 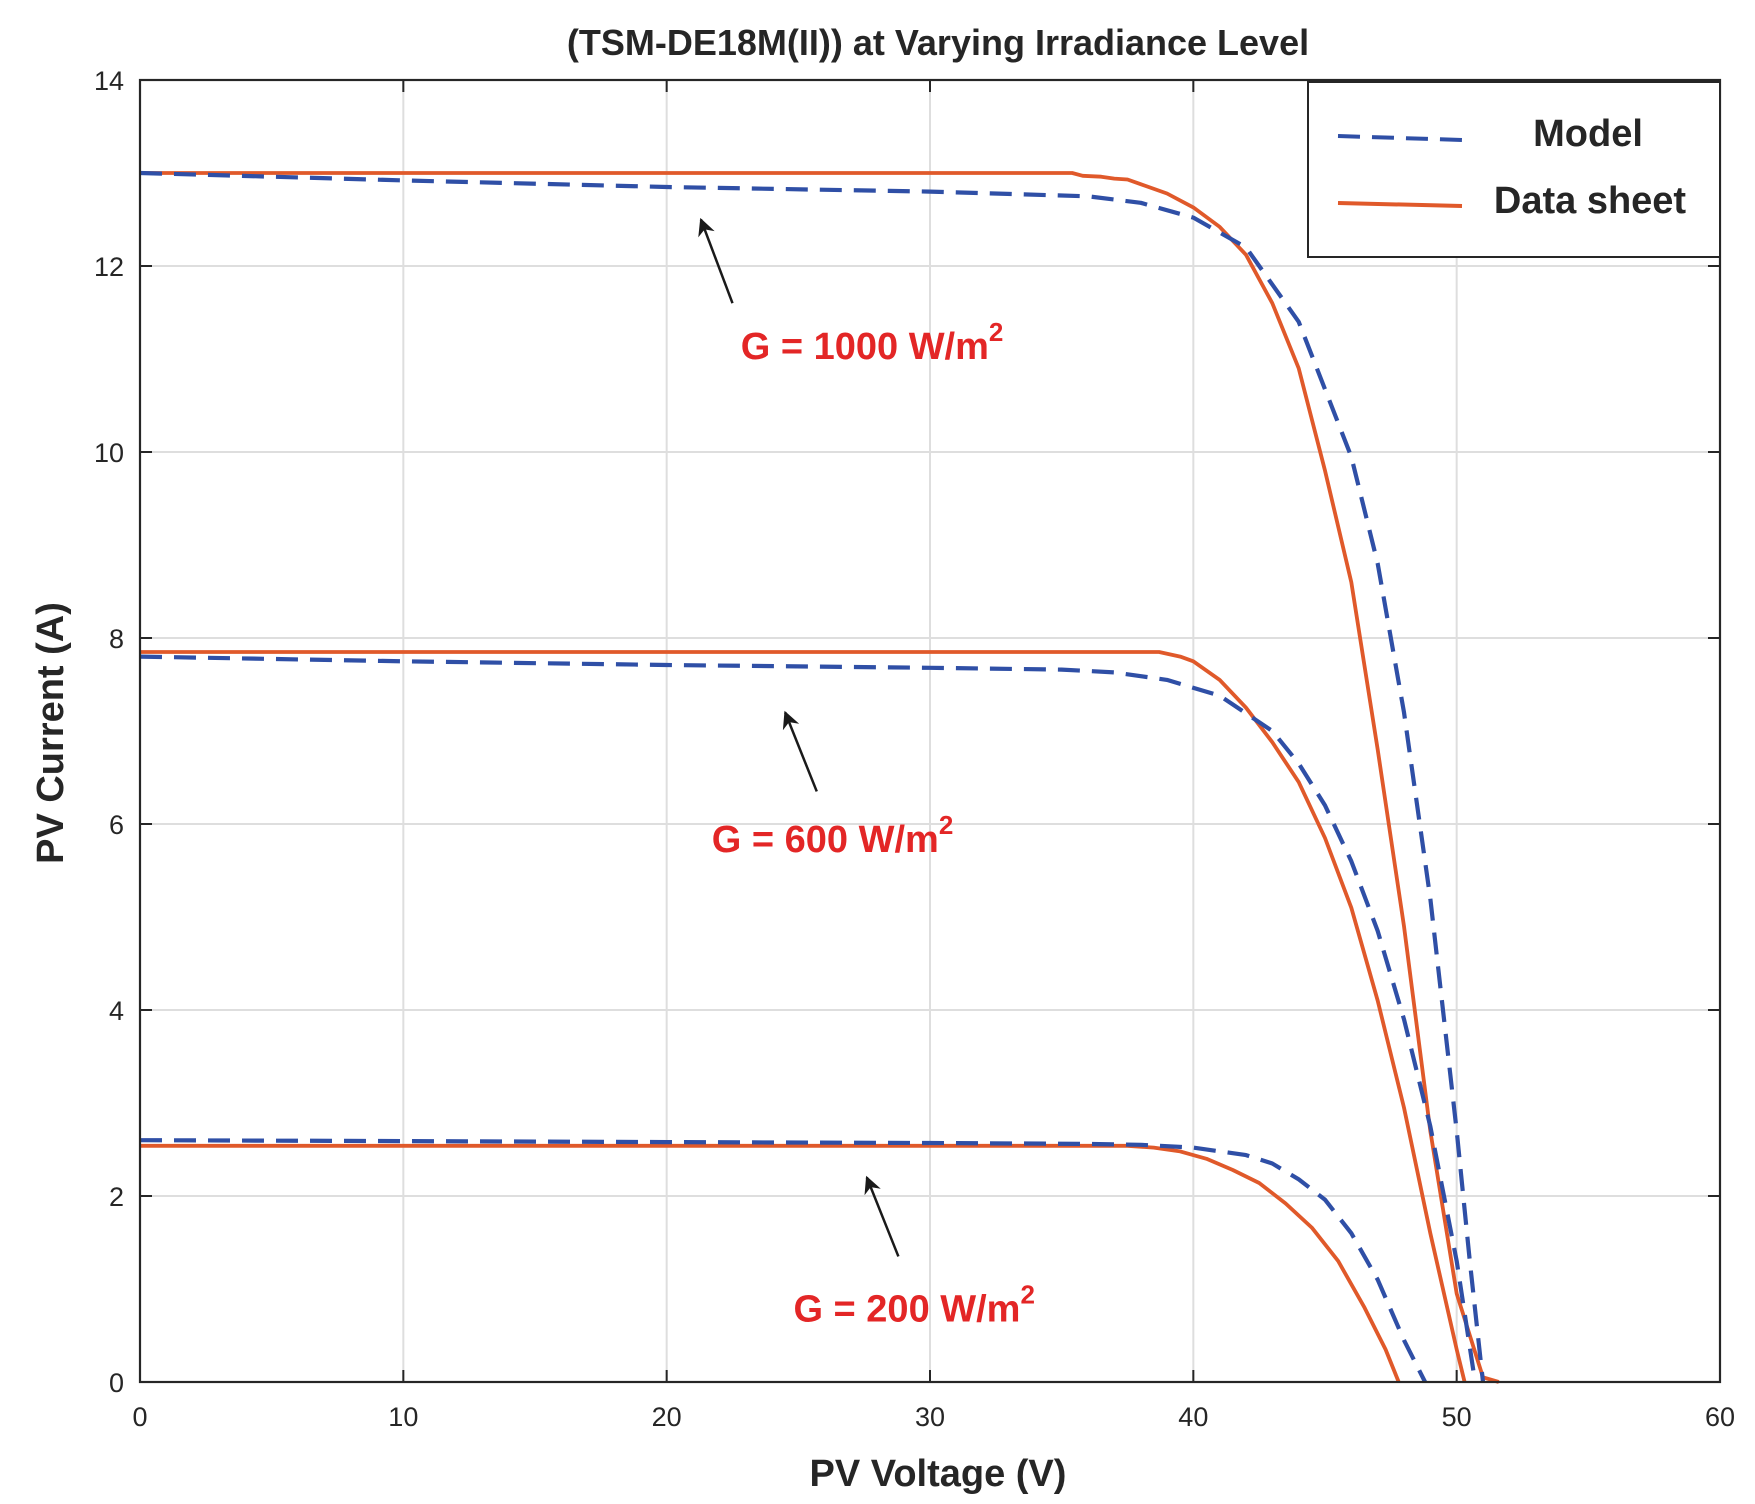 What do you see at coordinates (116, 1011) in the screenshot?
I see `y-tick-label: 4` at bounding box center [116, 1011].